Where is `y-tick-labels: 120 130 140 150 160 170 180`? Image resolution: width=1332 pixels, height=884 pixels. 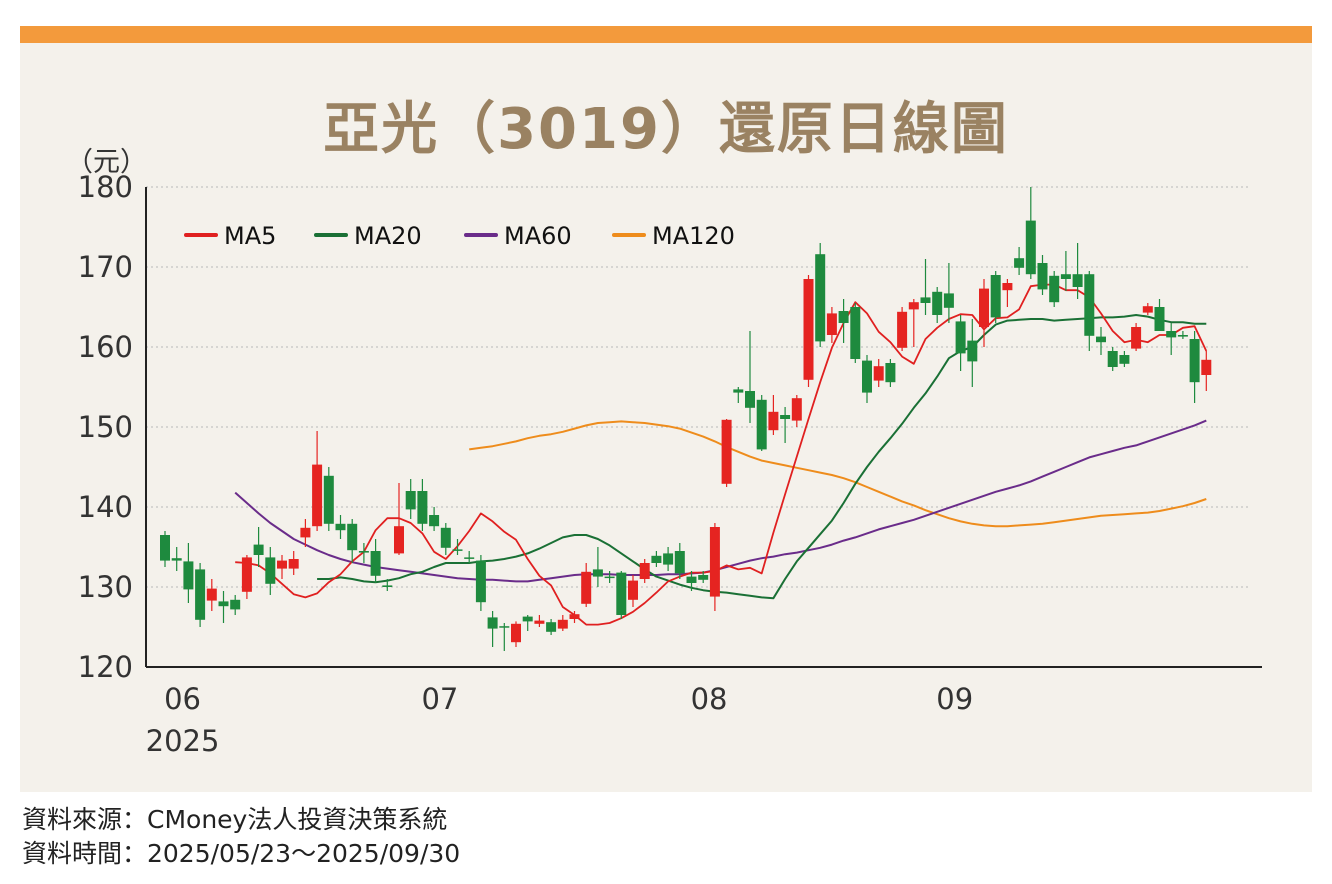 y-tick-labels: 120 130 140 150 160 170 180 is located at coordinates (105, 427).